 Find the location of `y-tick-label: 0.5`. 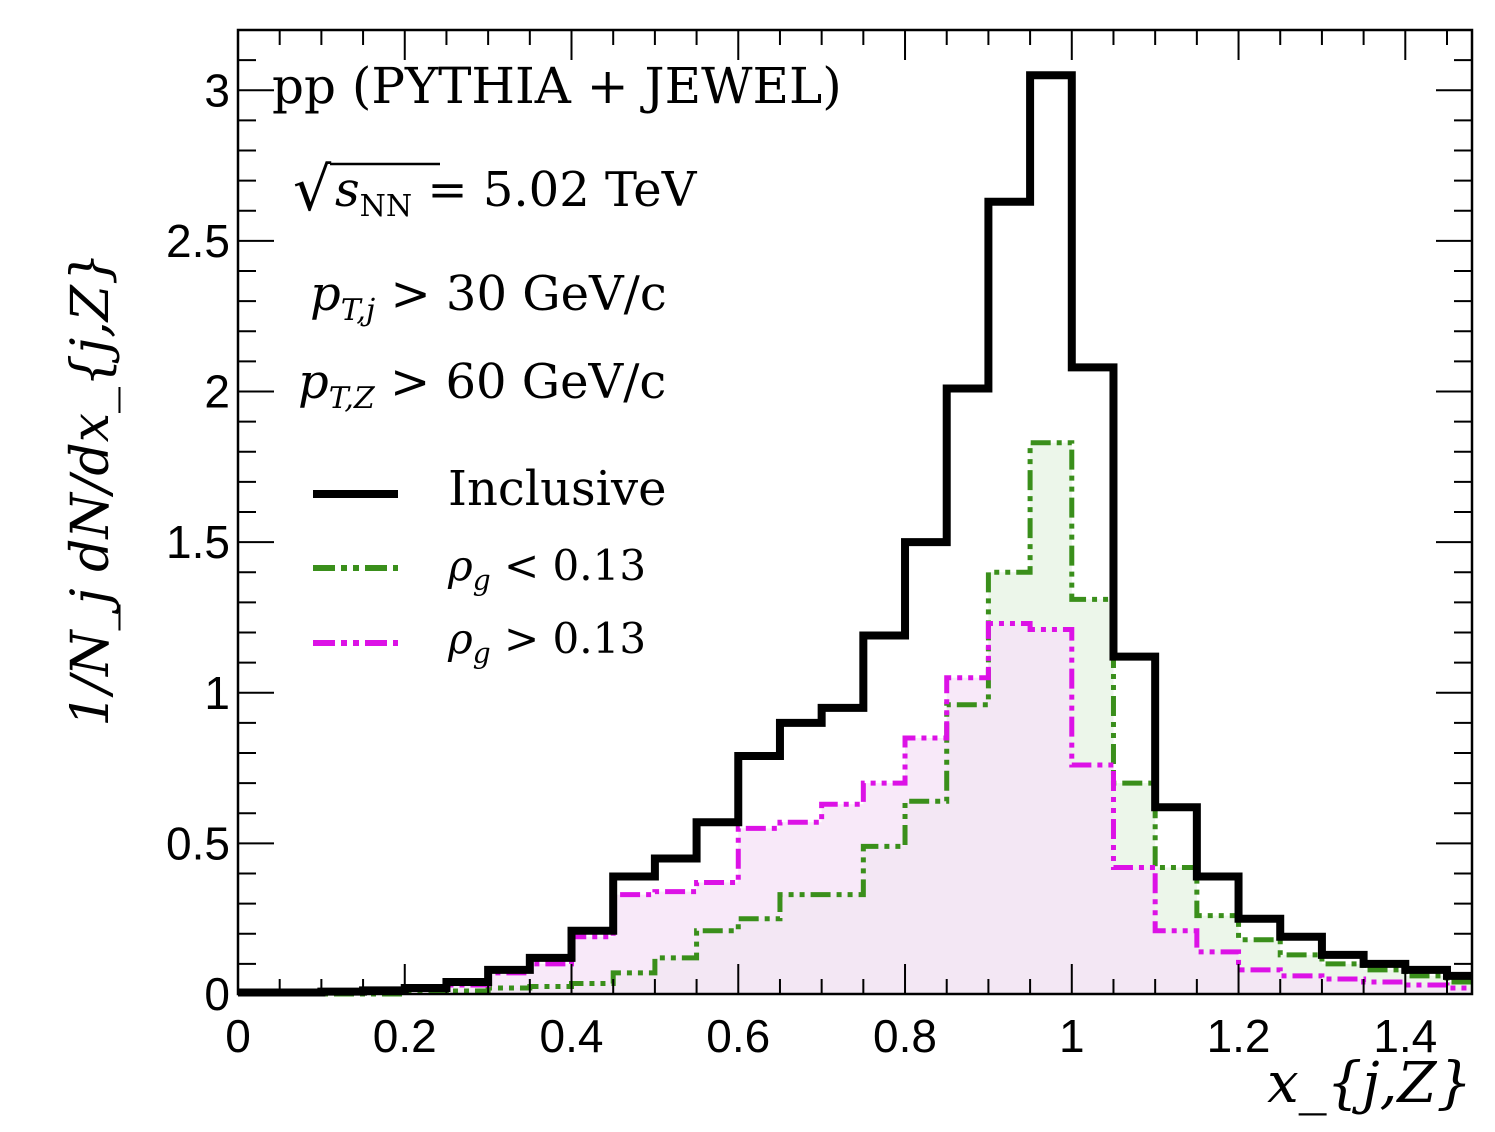

y-tick-label: 0.5 is located at coordinates (198, 843).